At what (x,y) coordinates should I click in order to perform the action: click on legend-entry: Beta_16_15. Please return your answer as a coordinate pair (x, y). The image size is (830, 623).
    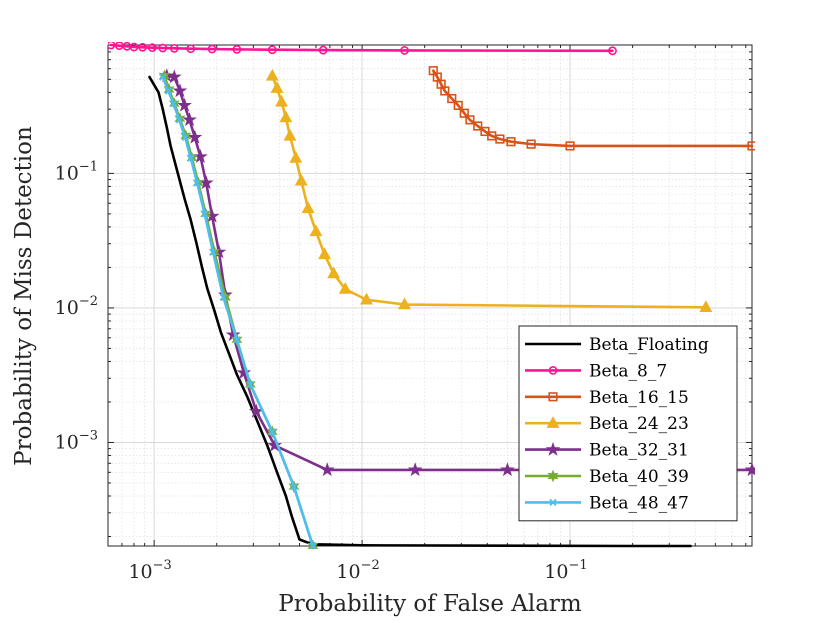
    Looking at the image, I should click on (607, 398).